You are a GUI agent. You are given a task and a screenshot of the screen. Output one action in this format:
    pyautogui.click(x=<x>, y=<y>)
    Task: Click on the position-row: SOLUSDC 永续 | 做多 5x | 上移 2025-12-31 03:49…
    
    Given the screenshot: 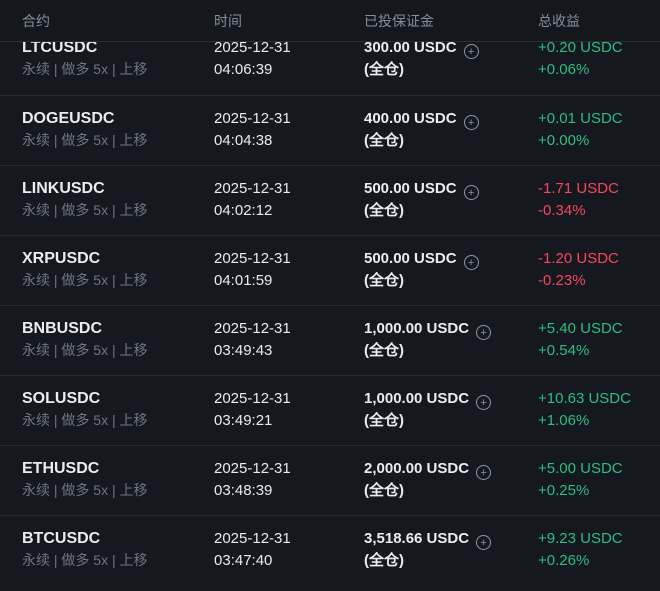 What is the action you would take?
    pyautogui.click(x=330, y=410)
    